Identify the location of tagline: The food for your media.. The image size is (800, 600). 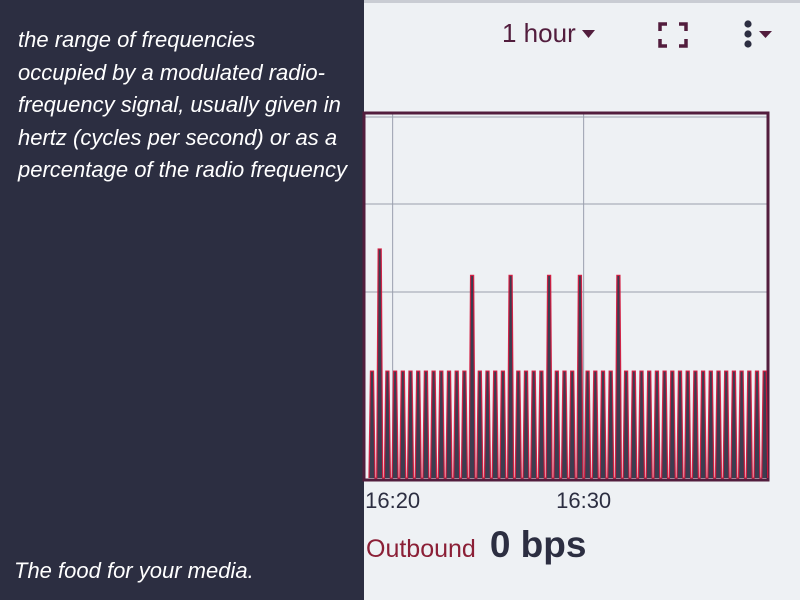
(134, 570).